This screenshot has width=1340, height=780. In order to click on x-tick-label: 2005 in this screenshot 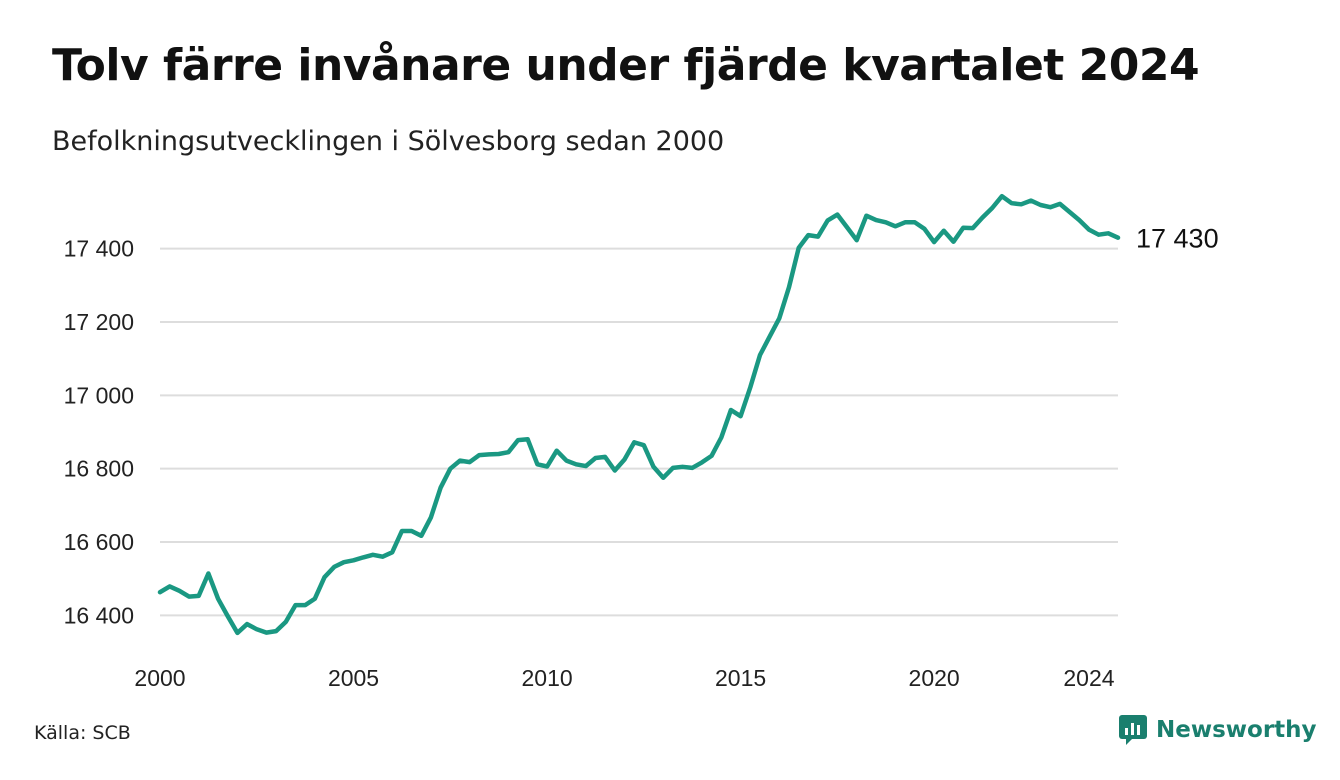, I will do `click(353, 678)`.